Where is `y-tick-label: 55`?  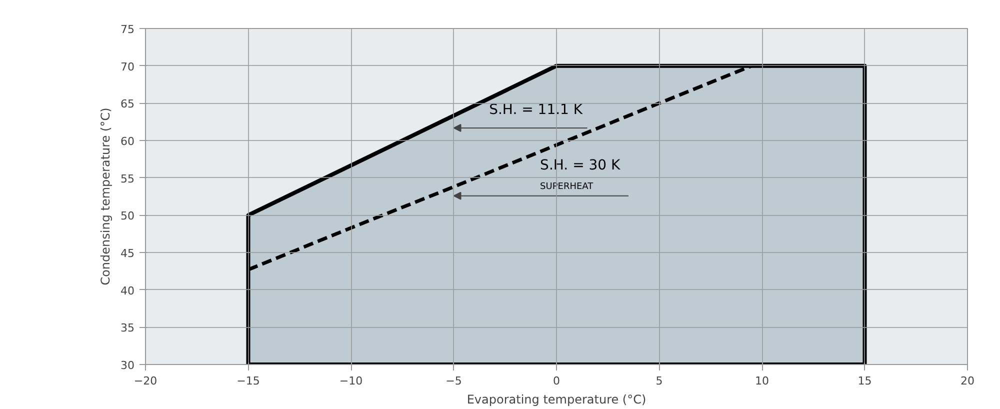 y-tick-label: 55 is located at coordinates (127, 179).